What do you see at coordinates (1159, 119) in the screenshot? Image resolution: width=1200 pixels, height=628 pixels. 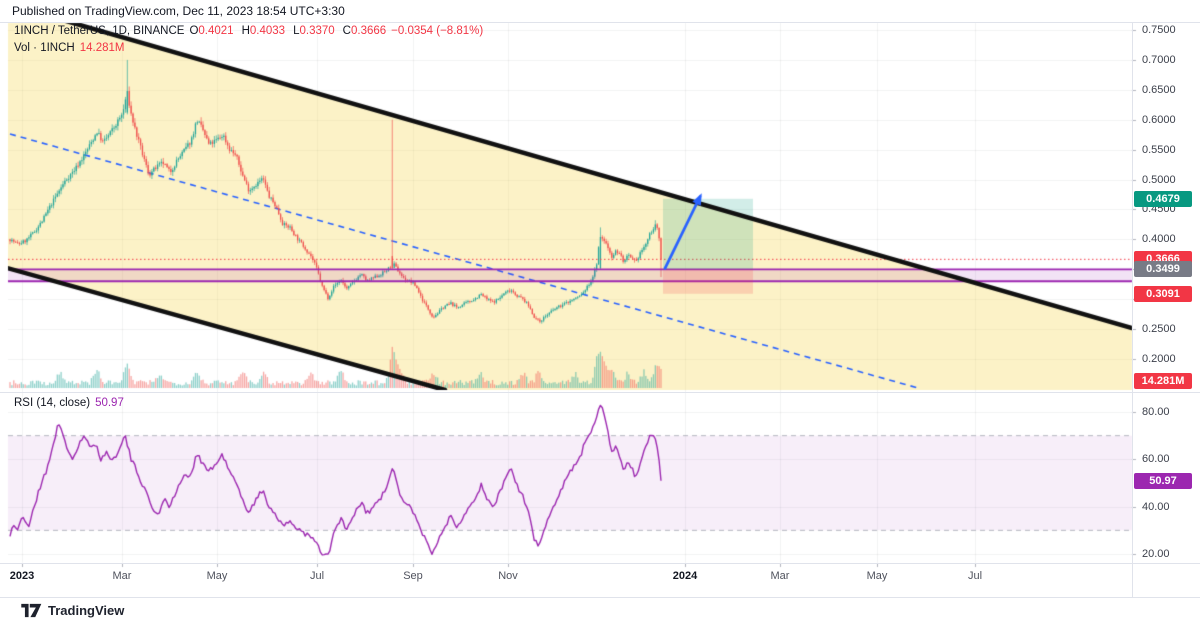 I see `price-tick-label: 0.6000` at bounding box center [1159, 119].